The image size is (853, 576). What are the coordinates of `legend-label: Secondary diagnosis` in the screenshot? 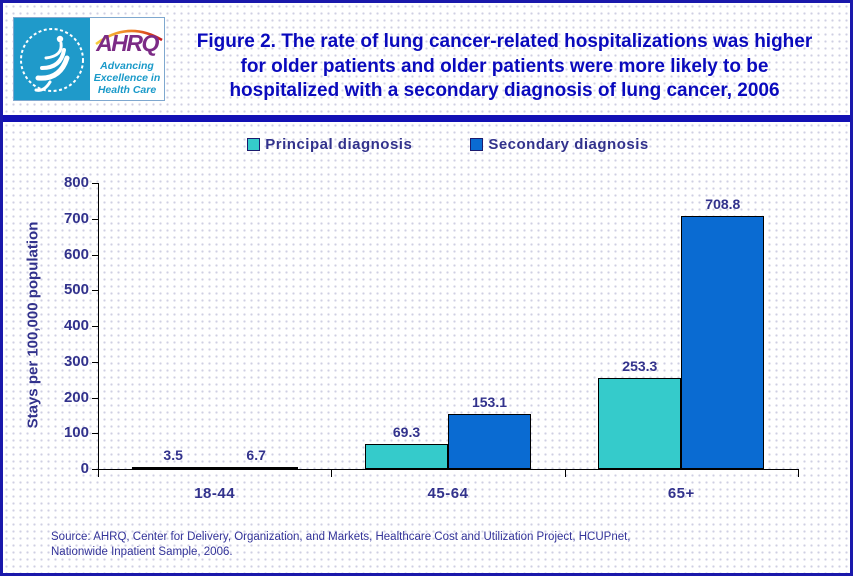 It's located at (568, 144).